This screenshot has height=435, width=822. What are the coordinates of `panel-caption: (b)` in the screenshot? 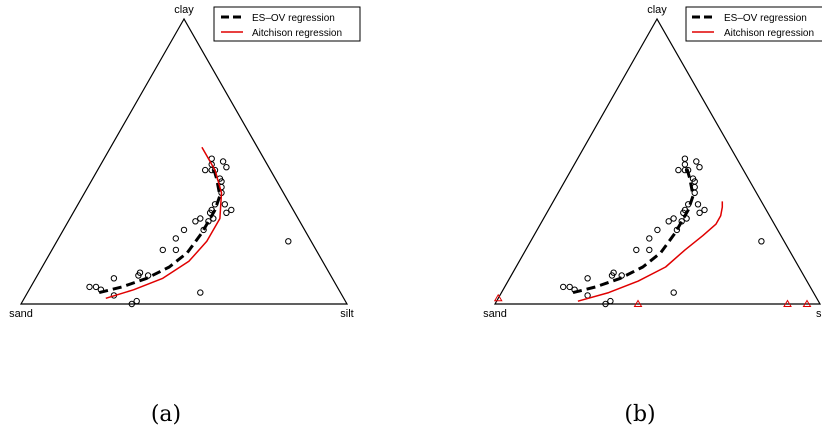 It's located at (639, 414).